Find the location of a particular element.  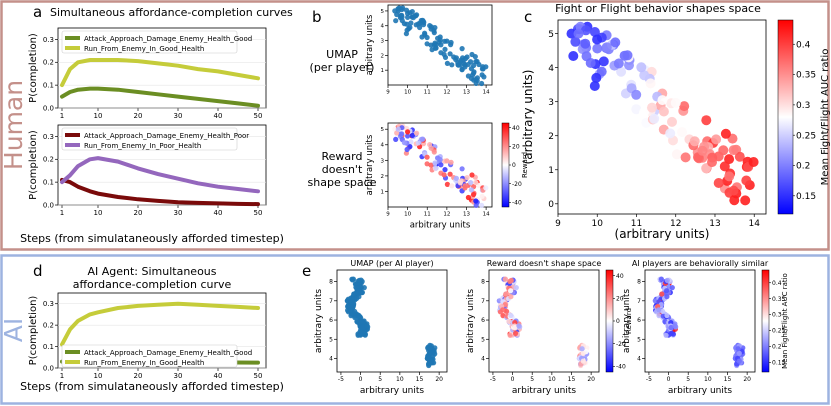

chart-e-ratio-ytick-label: 6 is located at coordinates (639, 320).